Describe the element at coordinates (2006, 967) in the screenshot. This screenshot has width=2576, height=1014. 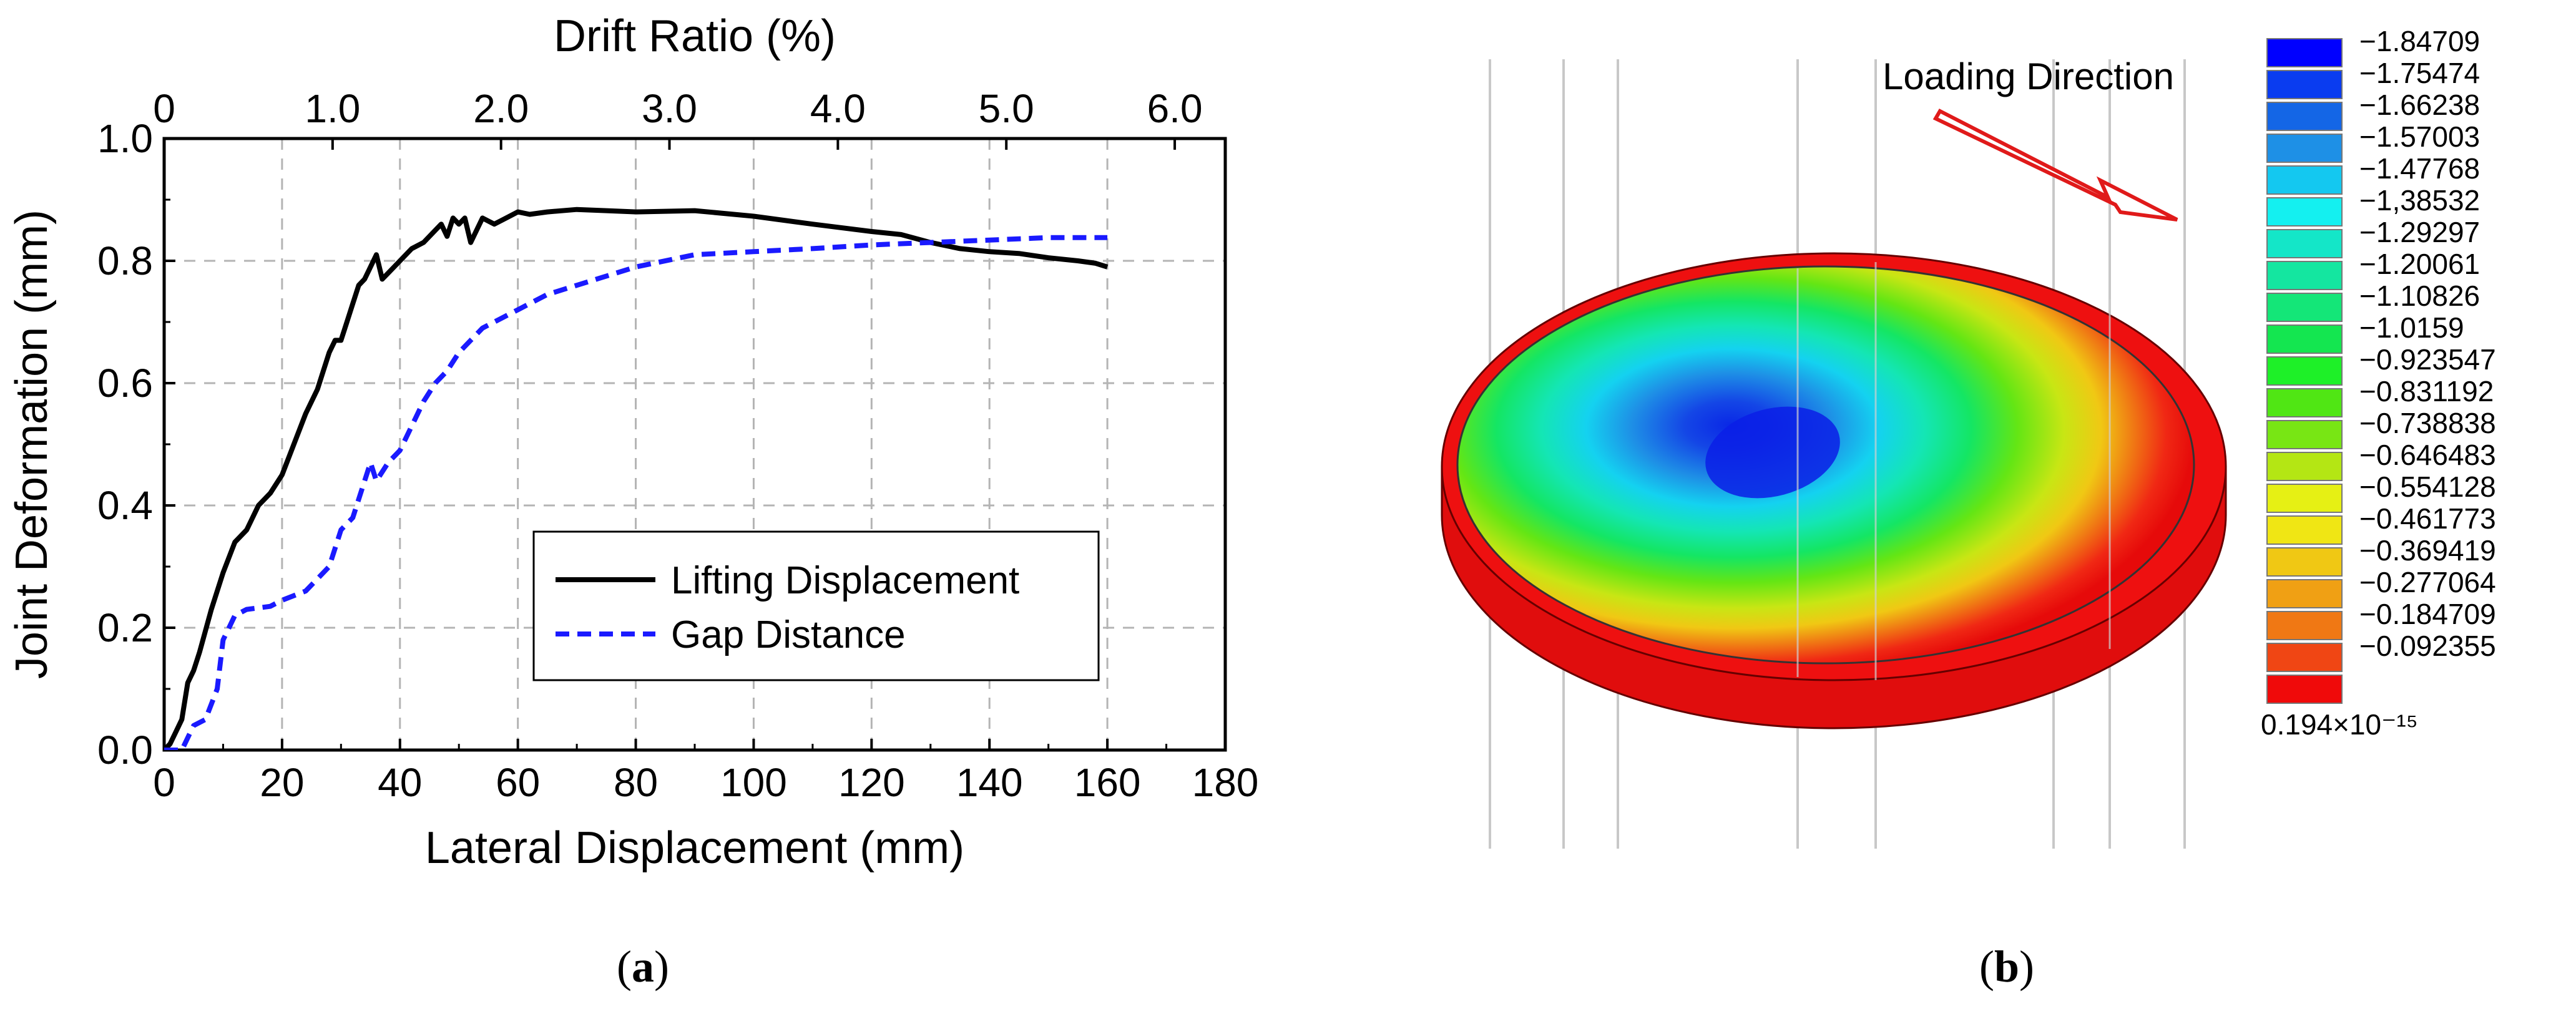
I see `panel-label-b: (b)` at that location.